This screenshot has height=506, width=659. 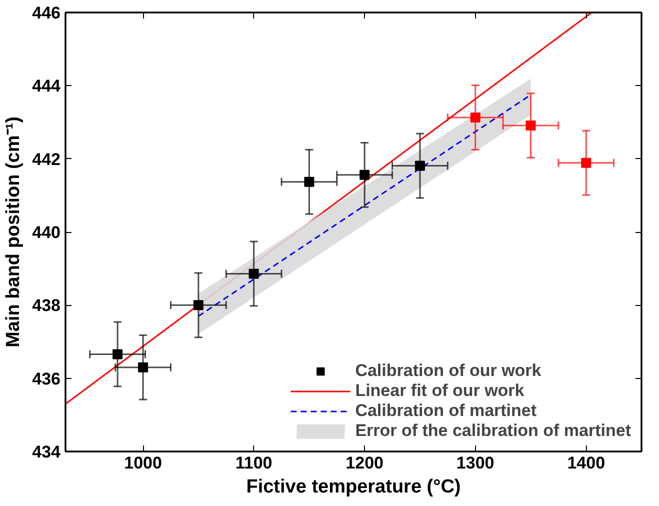 What do you see at coordinates (47, 86) in the screenshot?
I see `y-tick-label: 444` at bounding box center [47, 86].